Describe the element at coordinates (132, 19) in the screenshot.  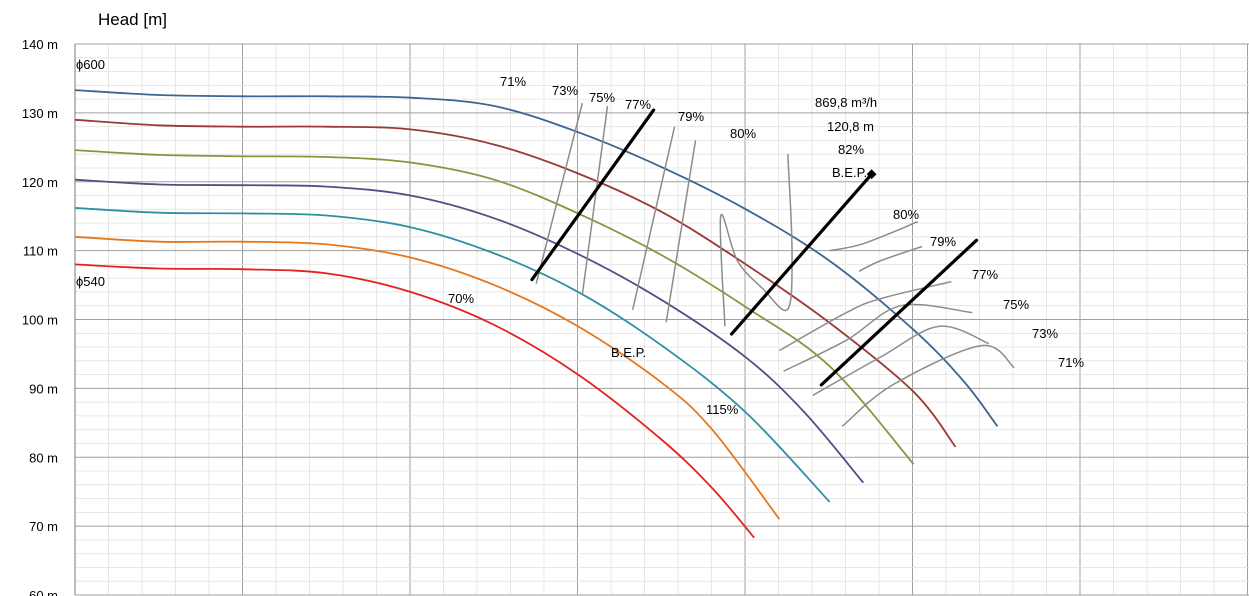
I see `y-axis-title: Head [m]` at that location.